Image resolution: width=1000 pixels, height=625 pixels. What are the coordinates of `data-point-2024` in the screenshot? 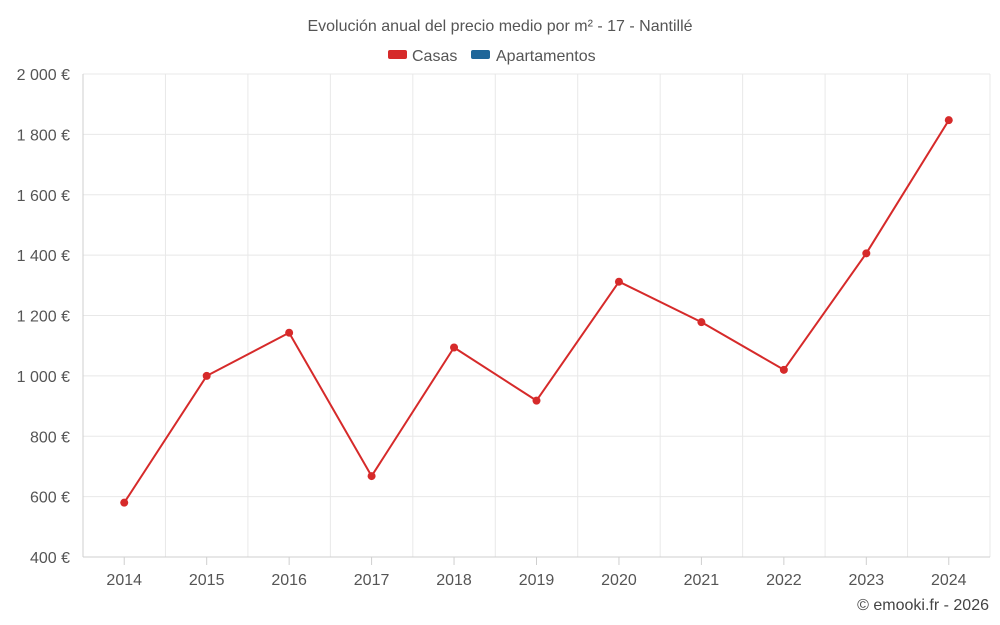 It's located at (948, 120).